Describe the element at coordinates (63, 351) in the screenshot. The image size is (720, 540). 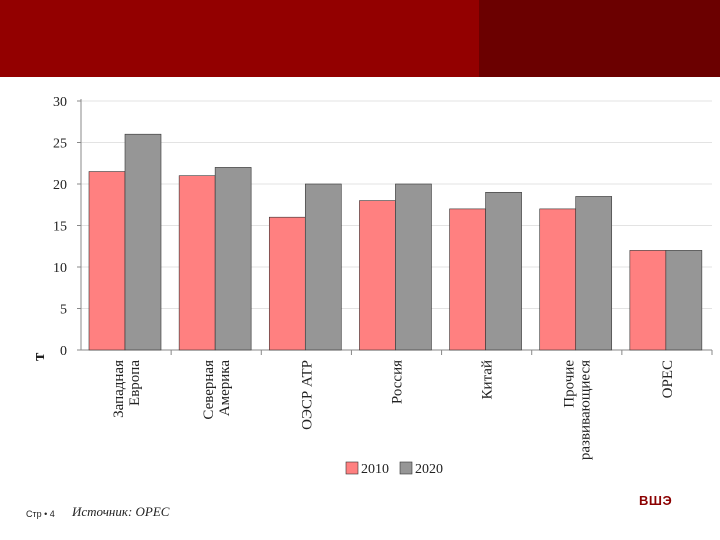
I see `y-tick-label: 0` at that location.